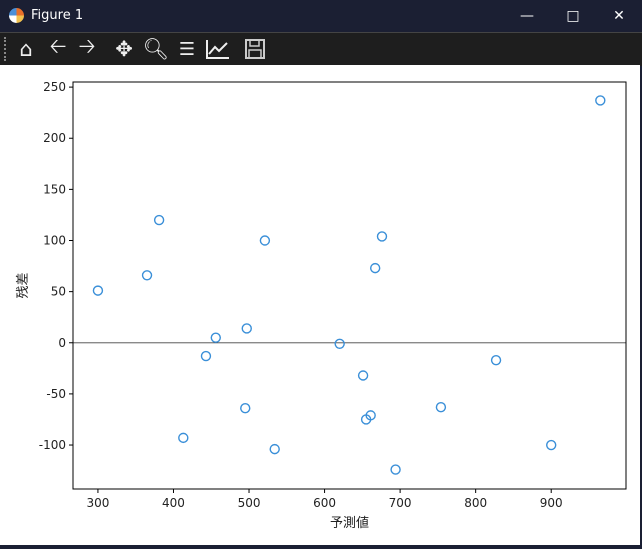  I want to click on pan-icon: ✥, so click(124, 49).